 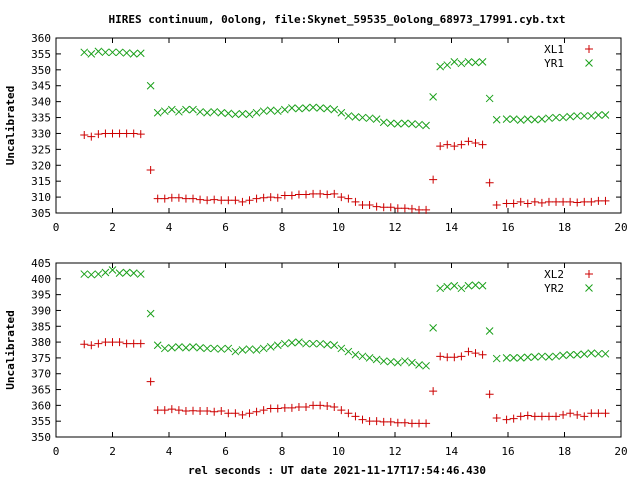 I want to click on legend-label: YR1, so click(x=554, y=63).